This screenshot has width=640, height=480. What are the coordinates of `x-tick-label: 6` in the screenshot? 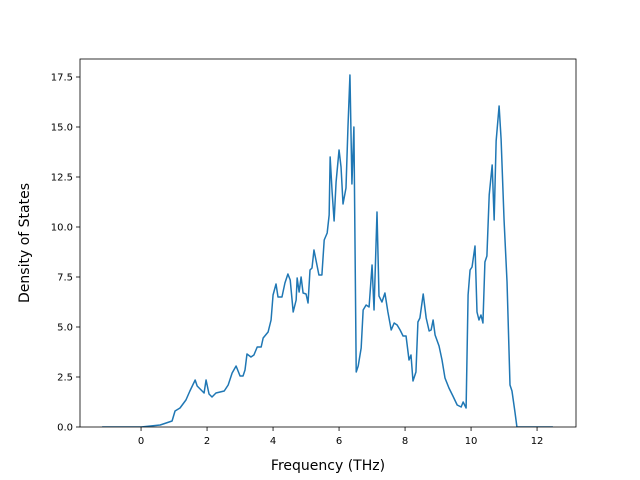 It's located at (339, 441).